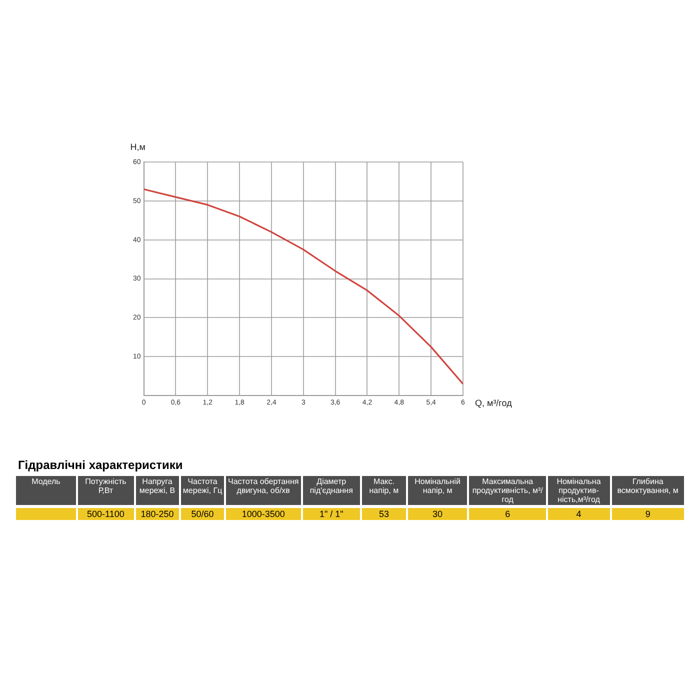 The width and height of the screenshot is (700, 700). What do you see at coordinates (438, 490) in the screenshot?
I see `text: Номінальній напір, м` at bounding box center [438, 490].